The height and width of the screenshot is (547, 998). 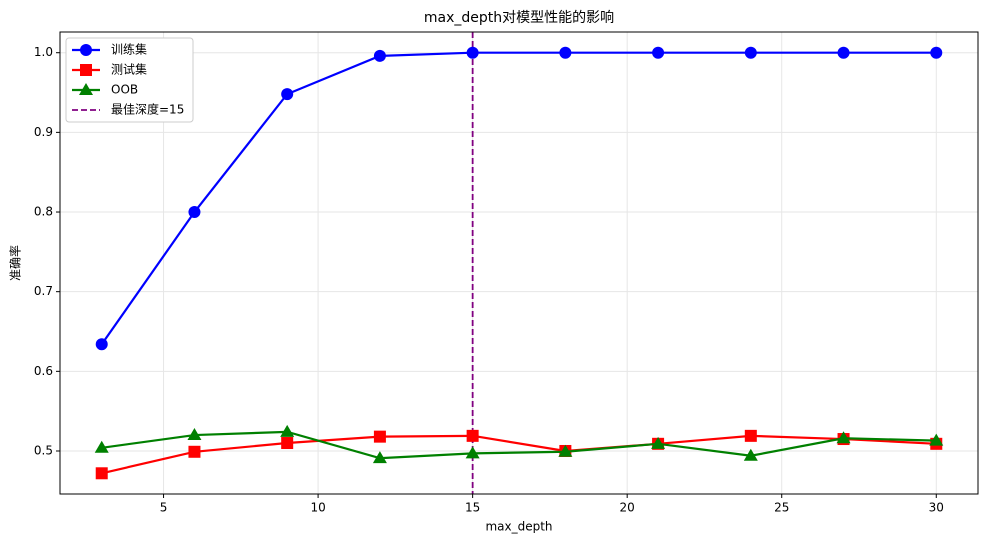 I want to click on y-tick-label: 0.7, so click(x=43, y=291).